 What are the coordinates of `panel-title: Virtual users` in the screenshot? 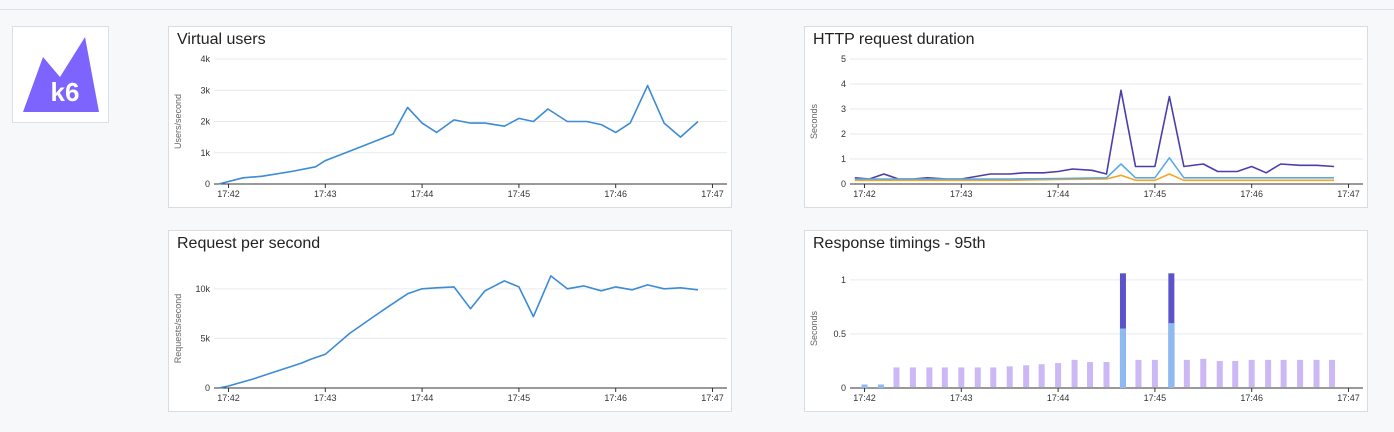 It's located at (221, 39).